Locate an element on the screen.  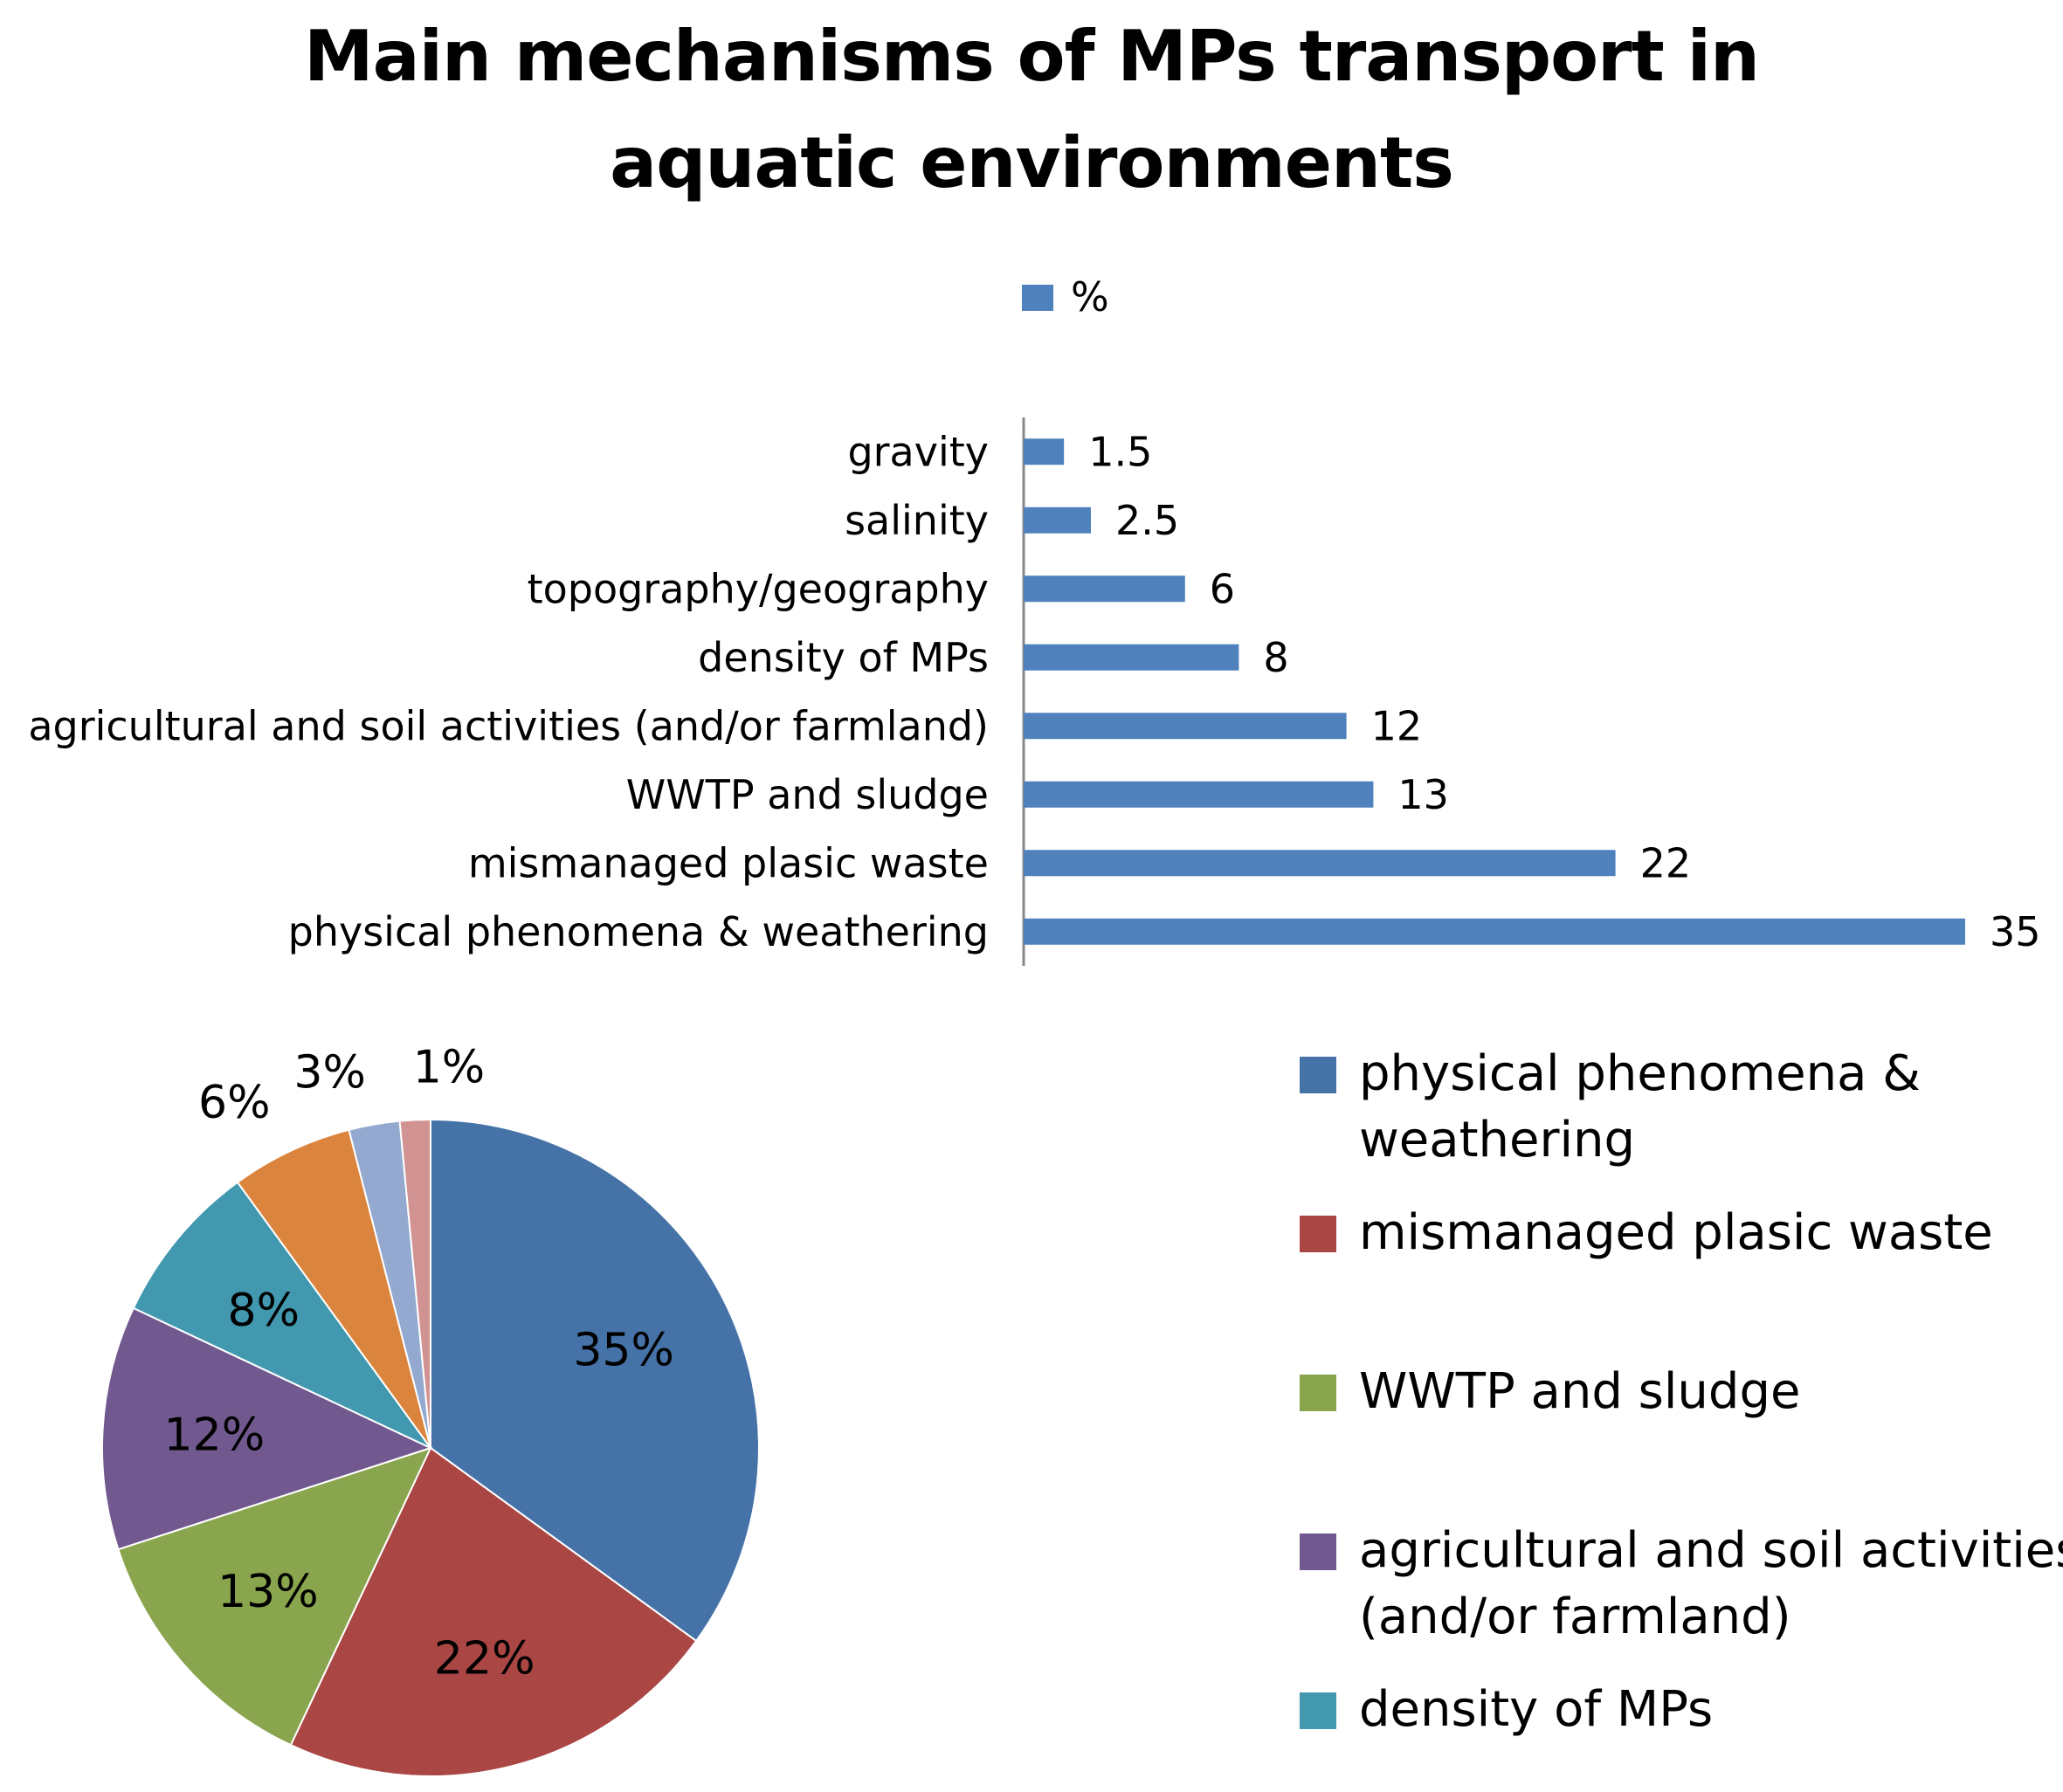
chart-title-line-2: aquatic environments is located at coordinates (1032, 162).